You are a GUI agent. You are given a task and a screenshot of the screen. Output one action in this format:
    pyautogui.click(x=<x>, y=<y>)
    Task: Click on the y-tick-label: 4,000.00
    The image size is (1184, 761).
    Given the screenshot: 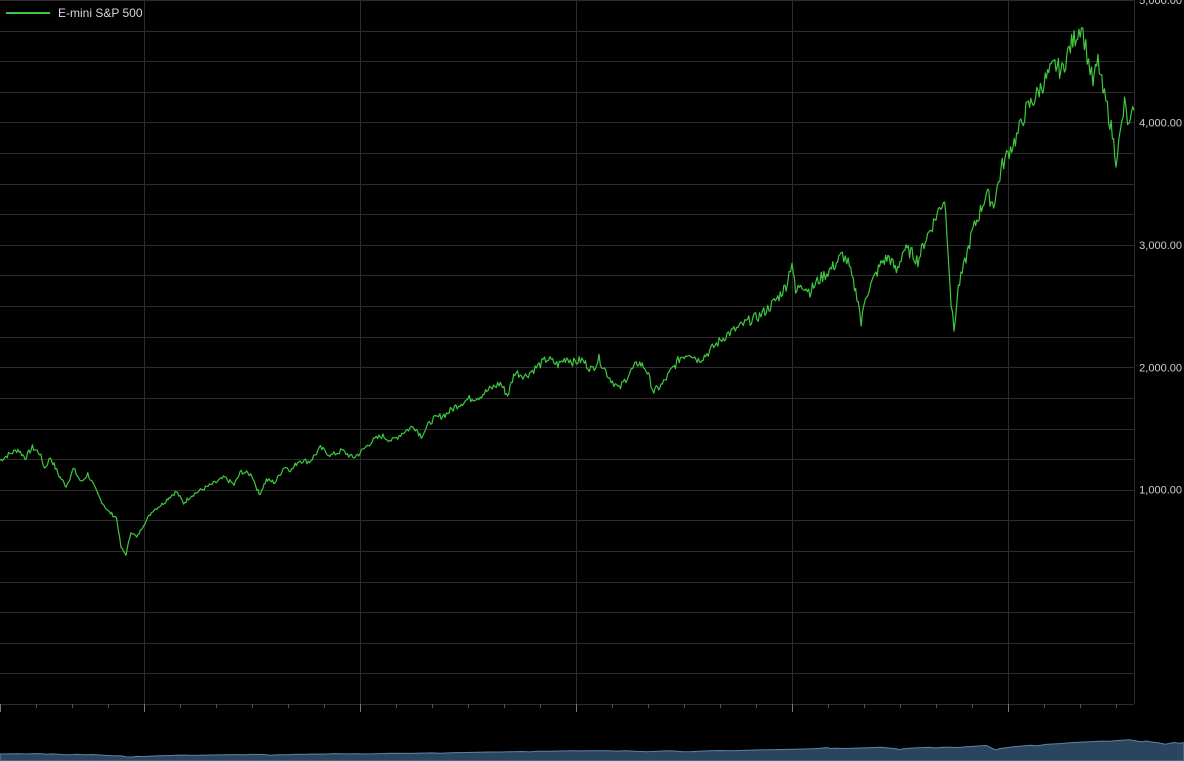 What is the action you would take?
    pyautogui.click(x=1160, y=123)
    